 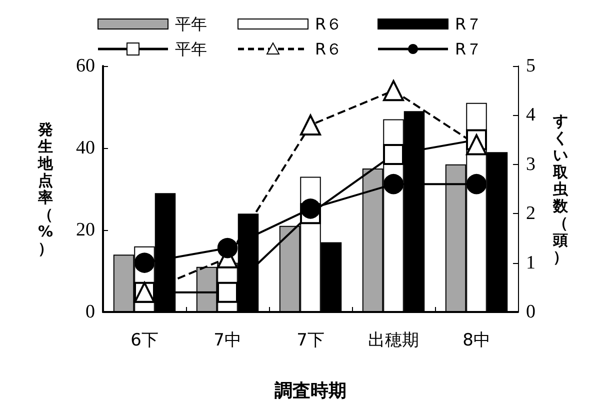 I want to click on y2-tick-label: 2, so click(x=531, y=213).